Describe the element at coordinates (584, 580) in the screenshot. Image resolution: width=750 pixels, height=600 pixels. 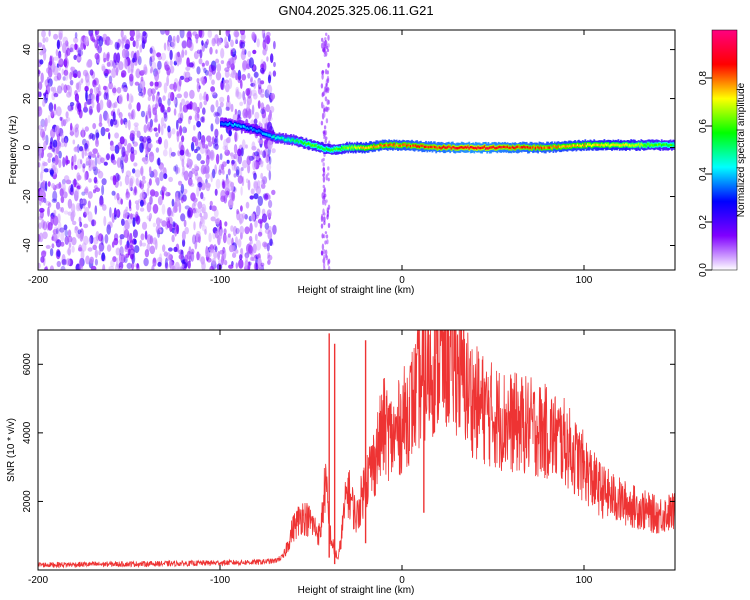
I see `x-tick-label: 100` at that location.